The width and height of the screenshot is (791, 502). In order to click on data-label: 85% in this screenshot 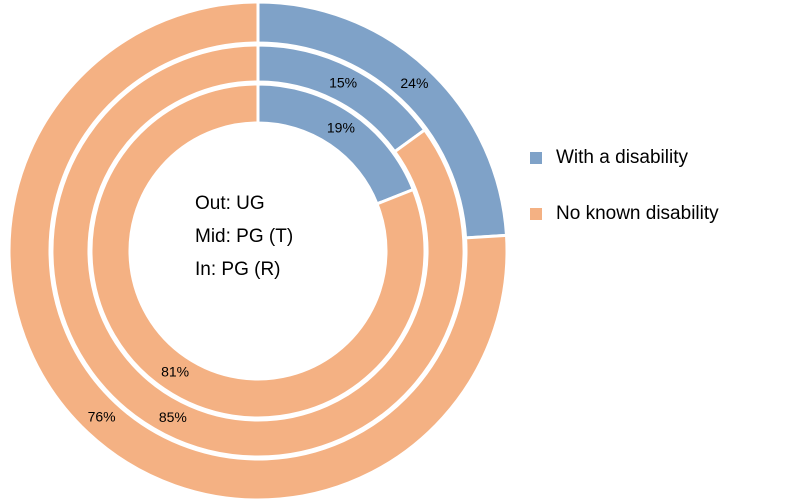, I will do `click(173, 417)`.